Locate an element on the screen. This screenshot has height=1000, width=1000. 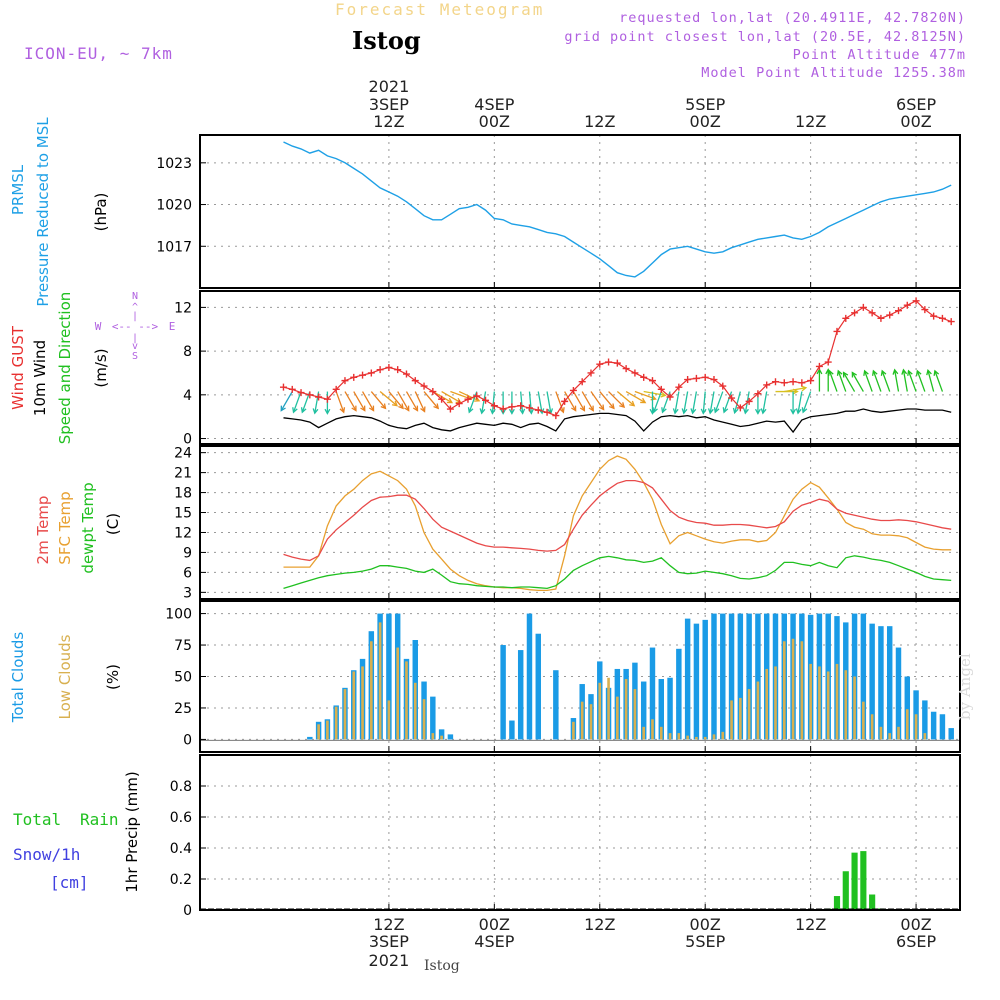
top-date-label: 5SEP is located at coordinates (705, 104).